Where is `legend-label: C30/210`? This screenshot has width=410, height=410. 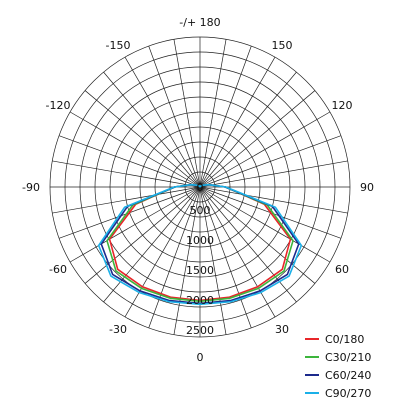
legend-label: C30/210 is located at coordinates (348, 357).